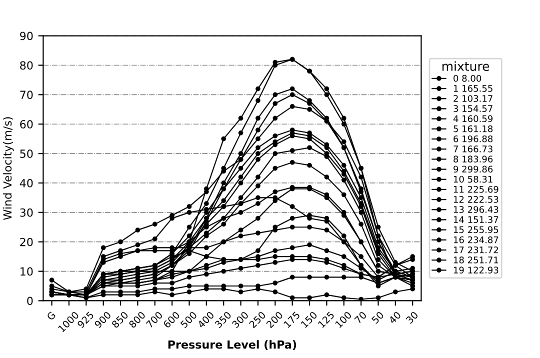 This screenshot has height=358, width=540. What do you see at coordinates (476, 270) in the screenshot?
I see `legend-label: 19 122.93` at bounding box center [476, 270].